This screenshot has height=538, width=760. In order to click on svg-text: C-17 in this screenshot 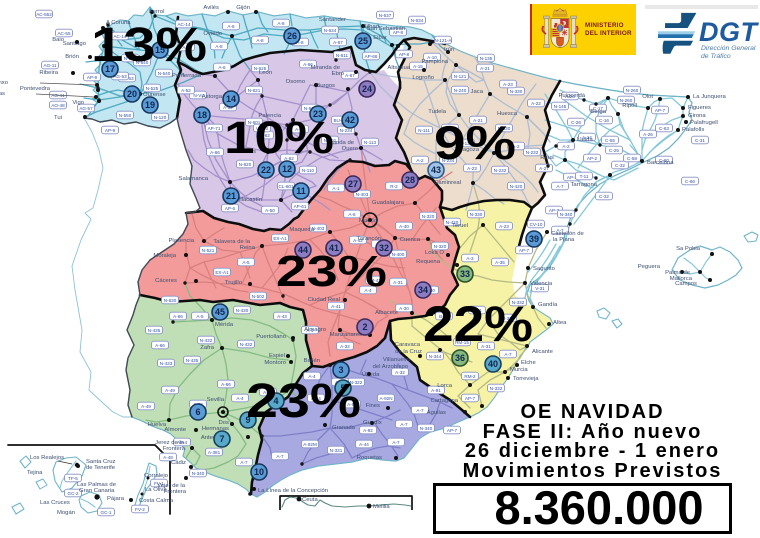, I will do `click(598, 108)`.